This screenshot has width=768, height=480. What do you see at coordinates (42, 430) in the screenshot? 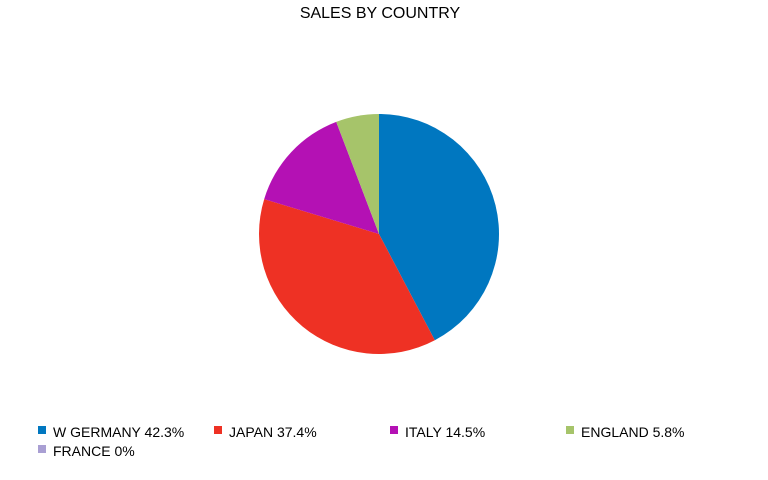
I see `legend-swatch-w-germany` at bounding box center [42, 430].